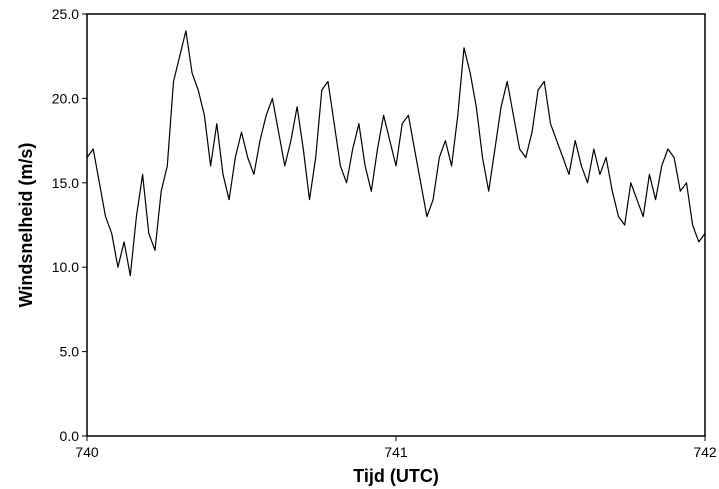 The image size is (719, 489). Describe the element at coordinates (65, 267) in the screenshot. I see `y-tick-label: 10.0` at that location.